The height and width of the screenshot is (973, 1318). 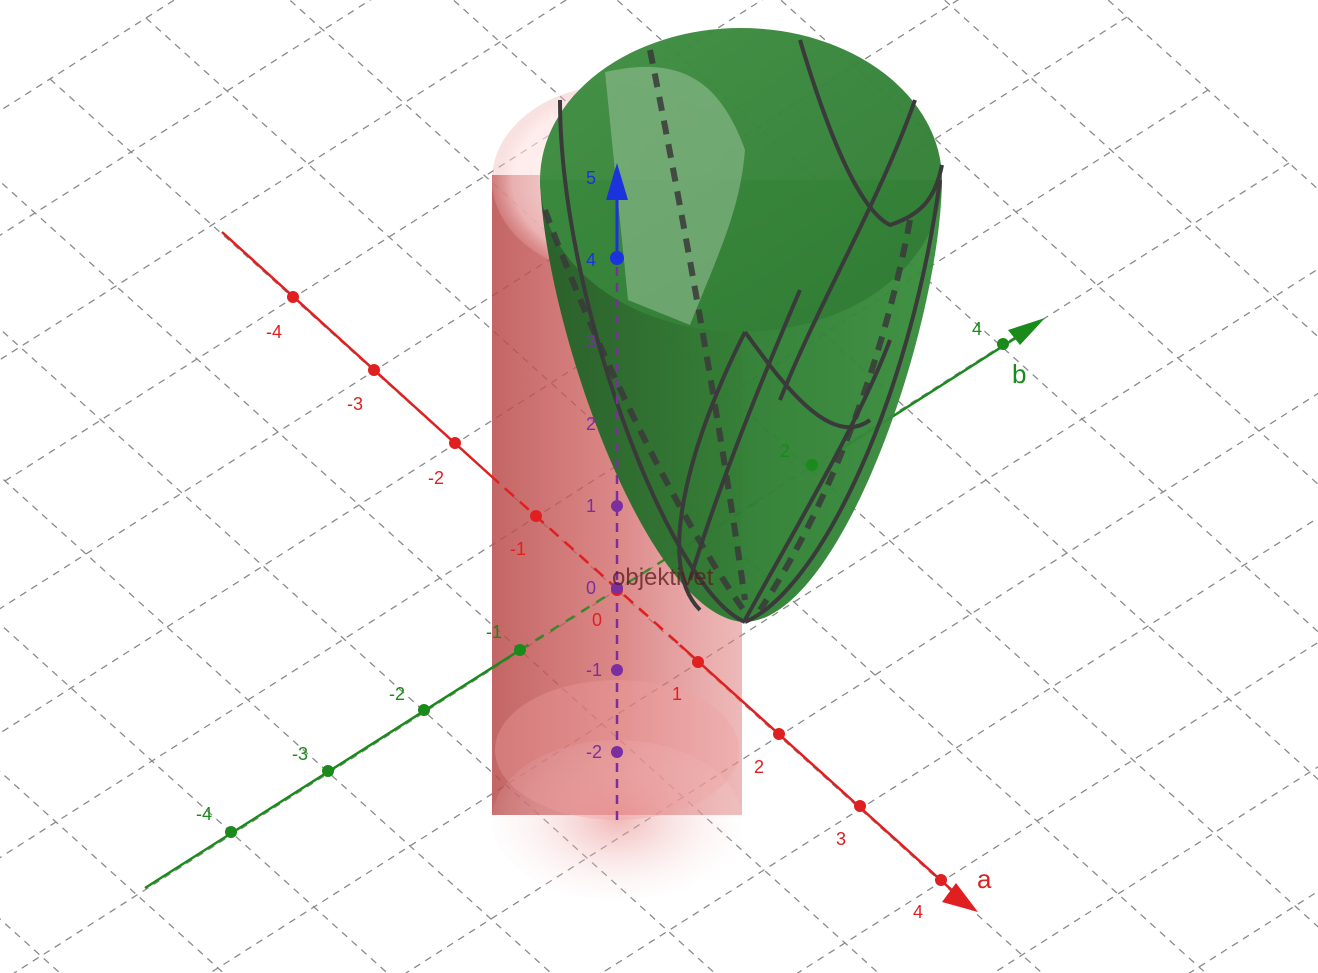 What do you see at coordinates (518, 549) in the screenshot?
I see `a-axis-tick-label: -1` at bounding box center [518, 549].